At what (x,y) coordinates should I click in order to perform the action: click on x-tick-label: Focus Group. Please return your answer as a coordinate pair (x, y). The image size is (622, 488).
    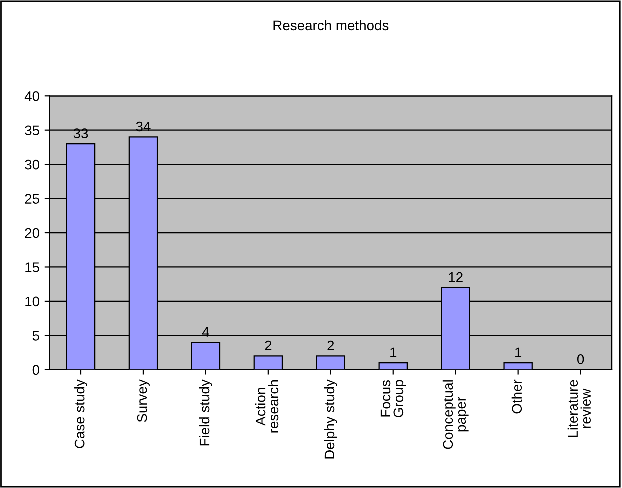
    Looking at the image, I should click on (393, 399).